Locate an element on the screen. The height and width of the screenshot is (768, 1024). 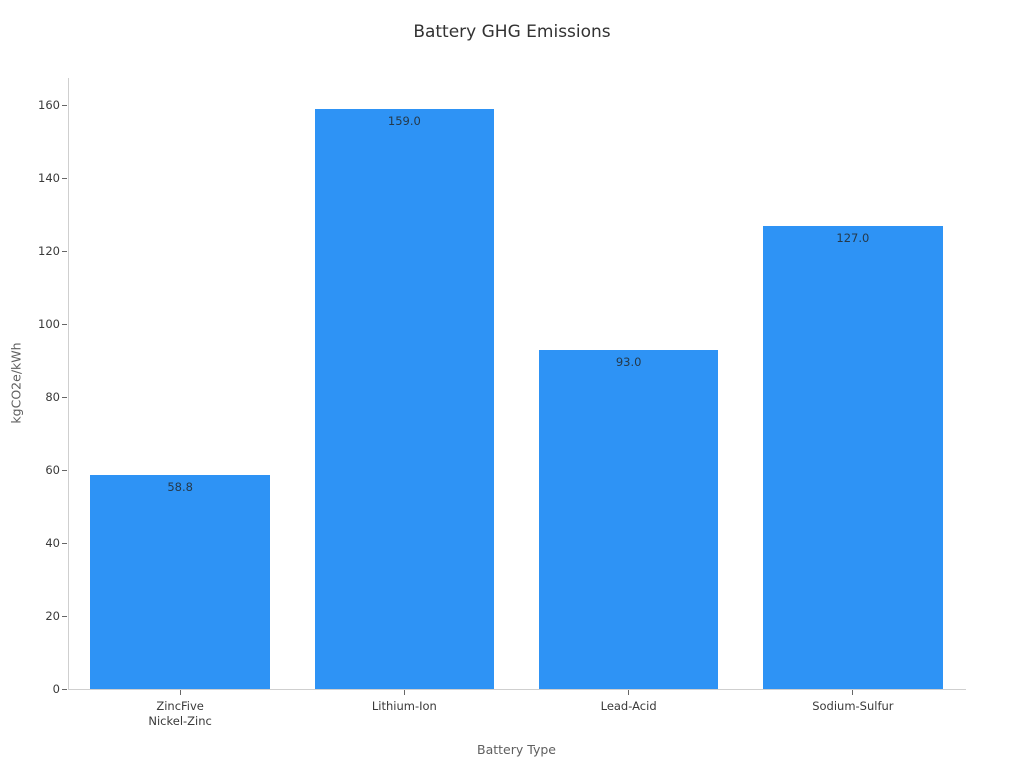
y-tick-label: 0 is located at coordinates (56, 689).